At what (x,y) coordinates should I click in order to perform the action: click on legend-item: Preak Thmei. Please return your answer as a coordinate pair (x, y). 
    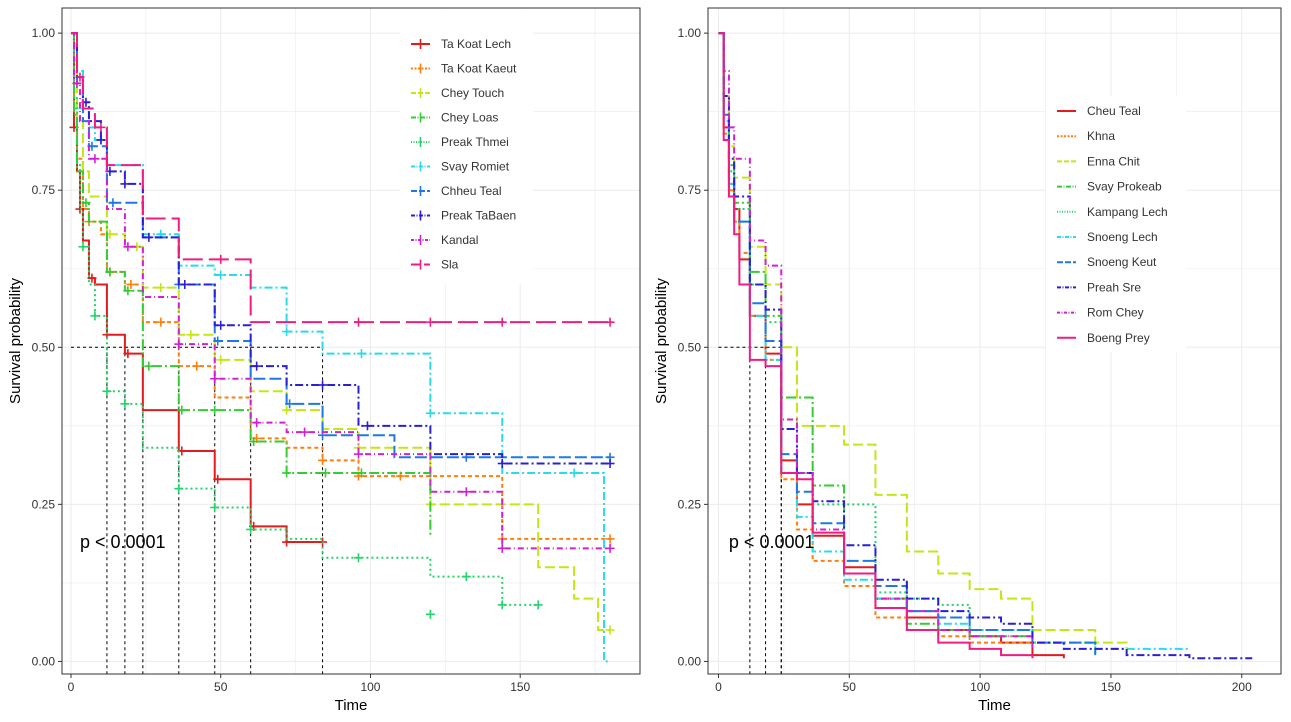
    Looking at the image, I should click on (460, 142).